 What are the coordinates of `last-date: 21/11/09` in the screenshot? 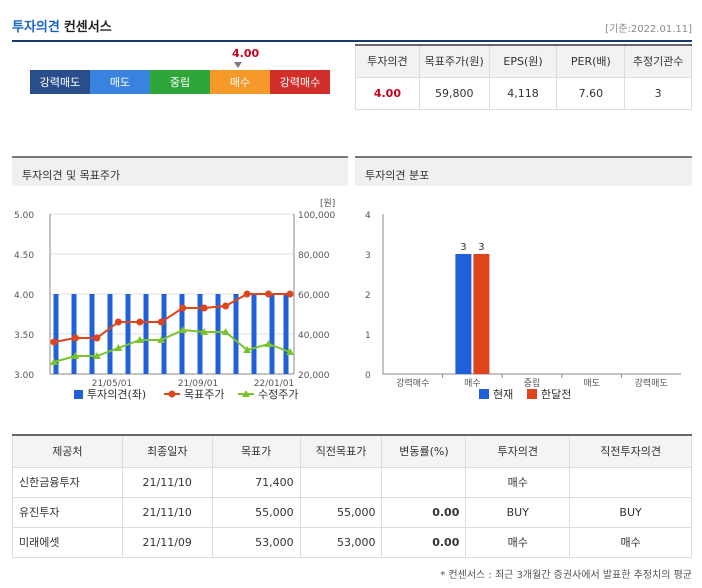 It's located at (167, 542).